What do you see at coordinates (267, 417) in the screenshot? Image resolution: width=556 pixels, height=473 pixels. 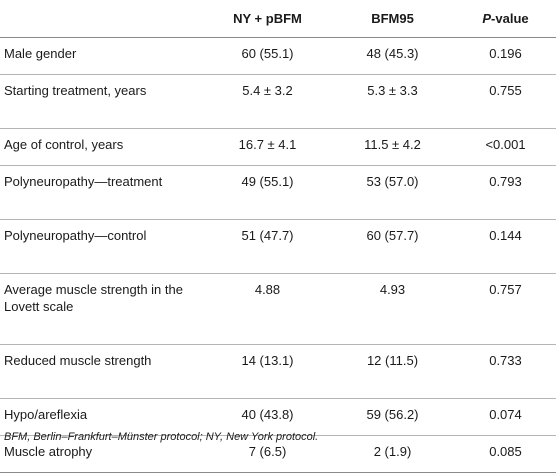 I see `cell-ny-pbfm: 40 (43.8)` at bounding box center [267, 417].